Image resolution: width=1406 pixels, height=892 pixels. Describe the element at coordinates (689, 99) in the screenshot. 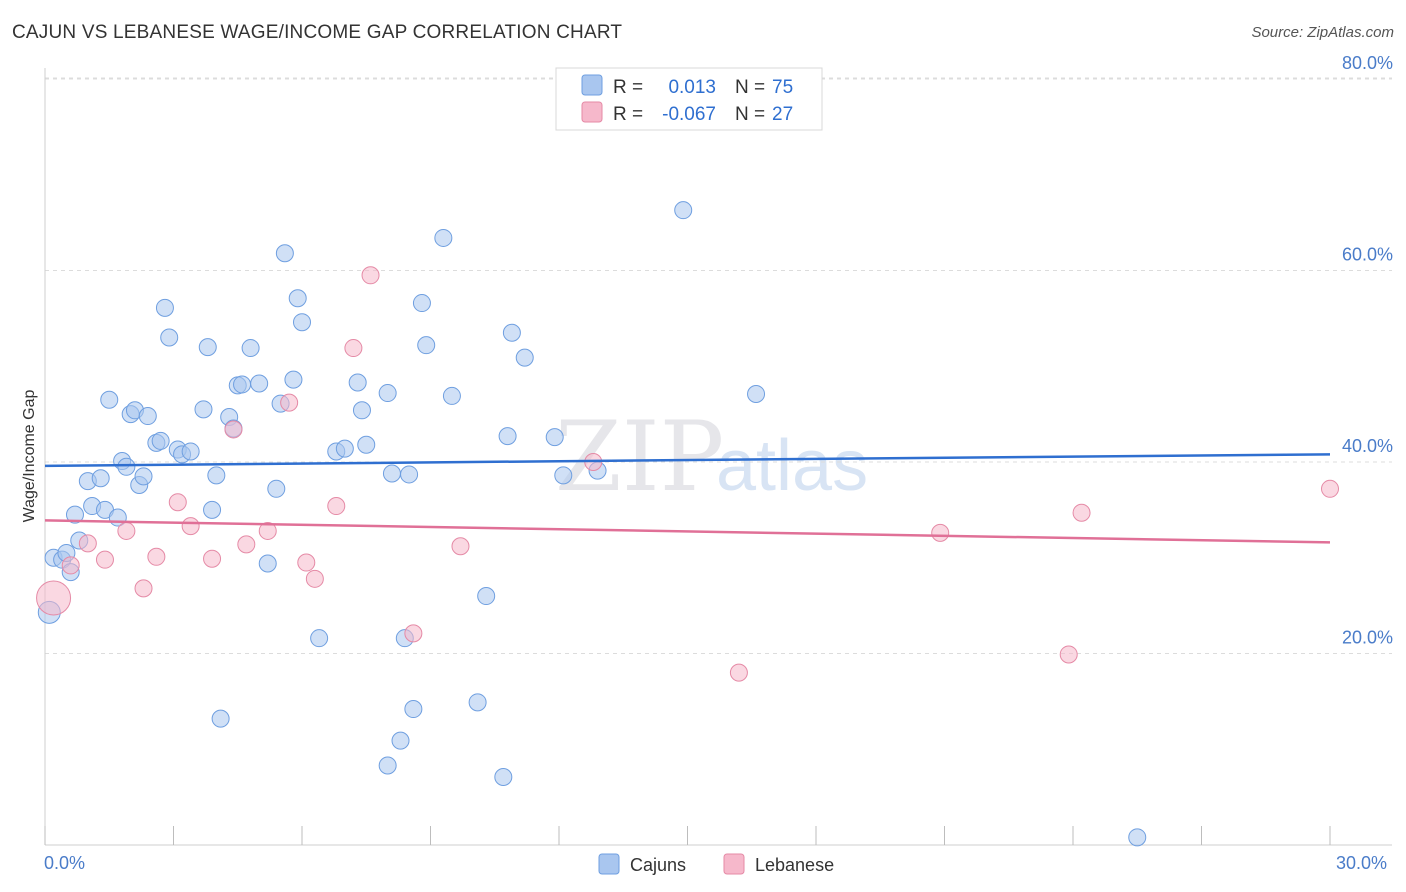

I see `correlation-legend: R = 0.013 N = 75 R = -0.067 N = 27` at that location.